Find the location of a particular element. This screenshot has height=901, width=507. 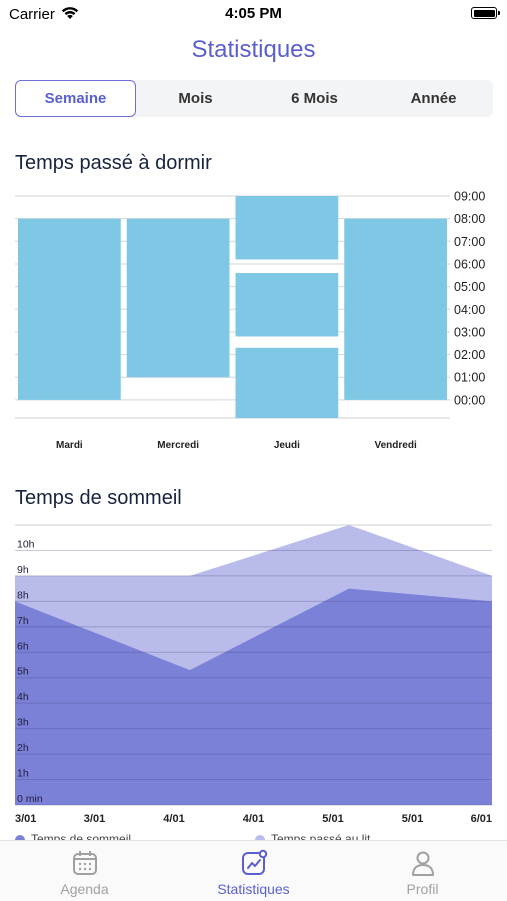

tab-agenda: Agenda is located at coordinates (84, 871).